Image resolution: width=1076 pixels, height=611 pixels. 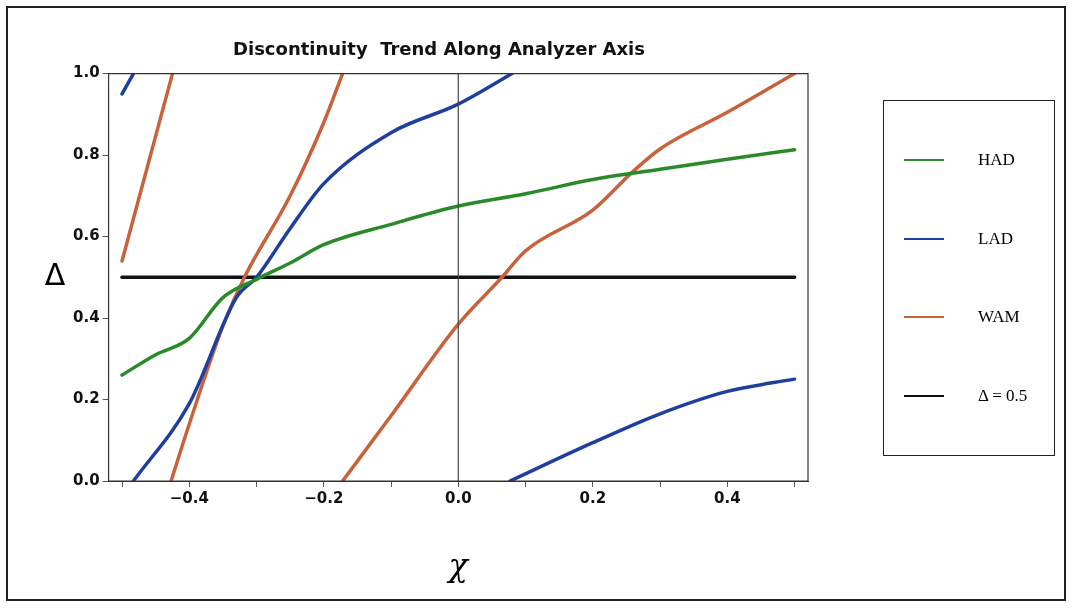 I want to click on chart-title: Discontinuity Trend Along Analyzer Axis, so click(x=439, y=49).